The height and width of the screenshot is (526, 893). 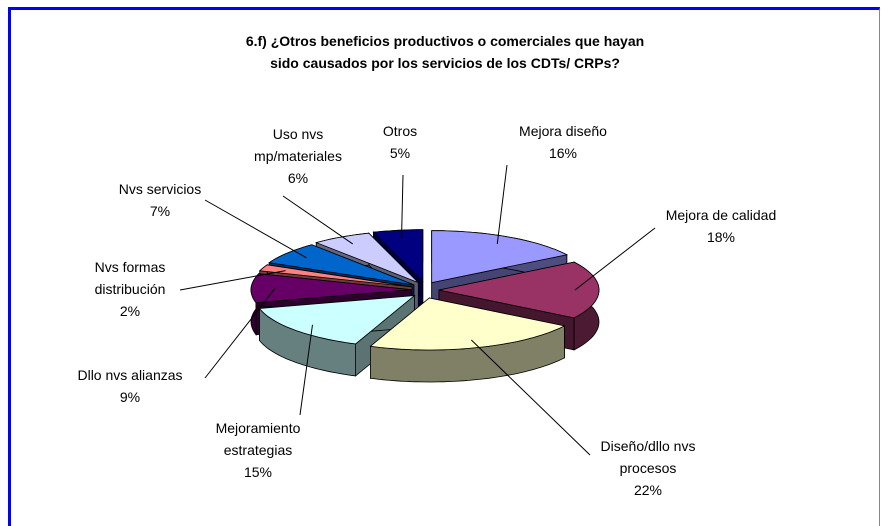 What do you see at coordinates (160, 200) in the screenshot?
I see `slice-label: Nvs servicios 7%` at bounding box center [160, 200].